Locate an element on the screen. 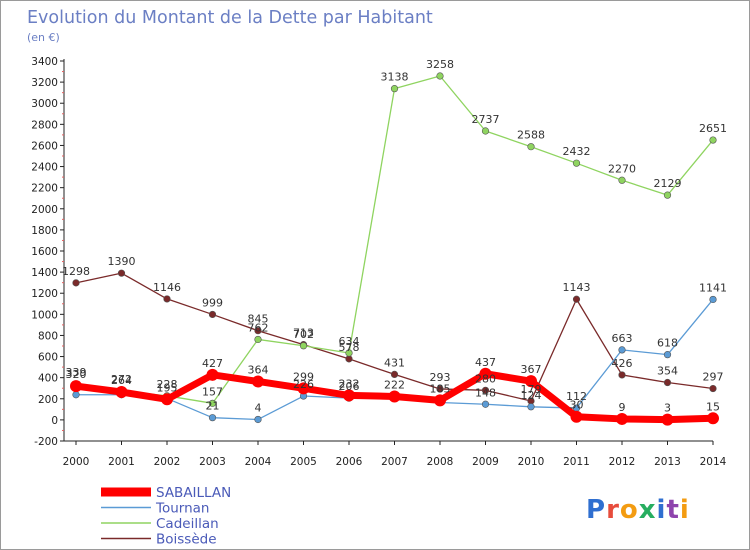 The image size is (750, 550). data-label: 1390 is located at coordinates (122, 261).